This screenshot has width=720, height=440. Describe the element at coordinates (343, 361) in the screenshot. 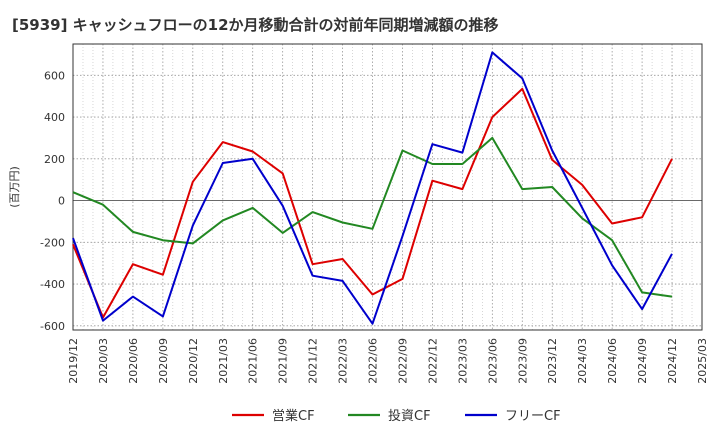

I see `x-tick-label: 2022/03` at that location.